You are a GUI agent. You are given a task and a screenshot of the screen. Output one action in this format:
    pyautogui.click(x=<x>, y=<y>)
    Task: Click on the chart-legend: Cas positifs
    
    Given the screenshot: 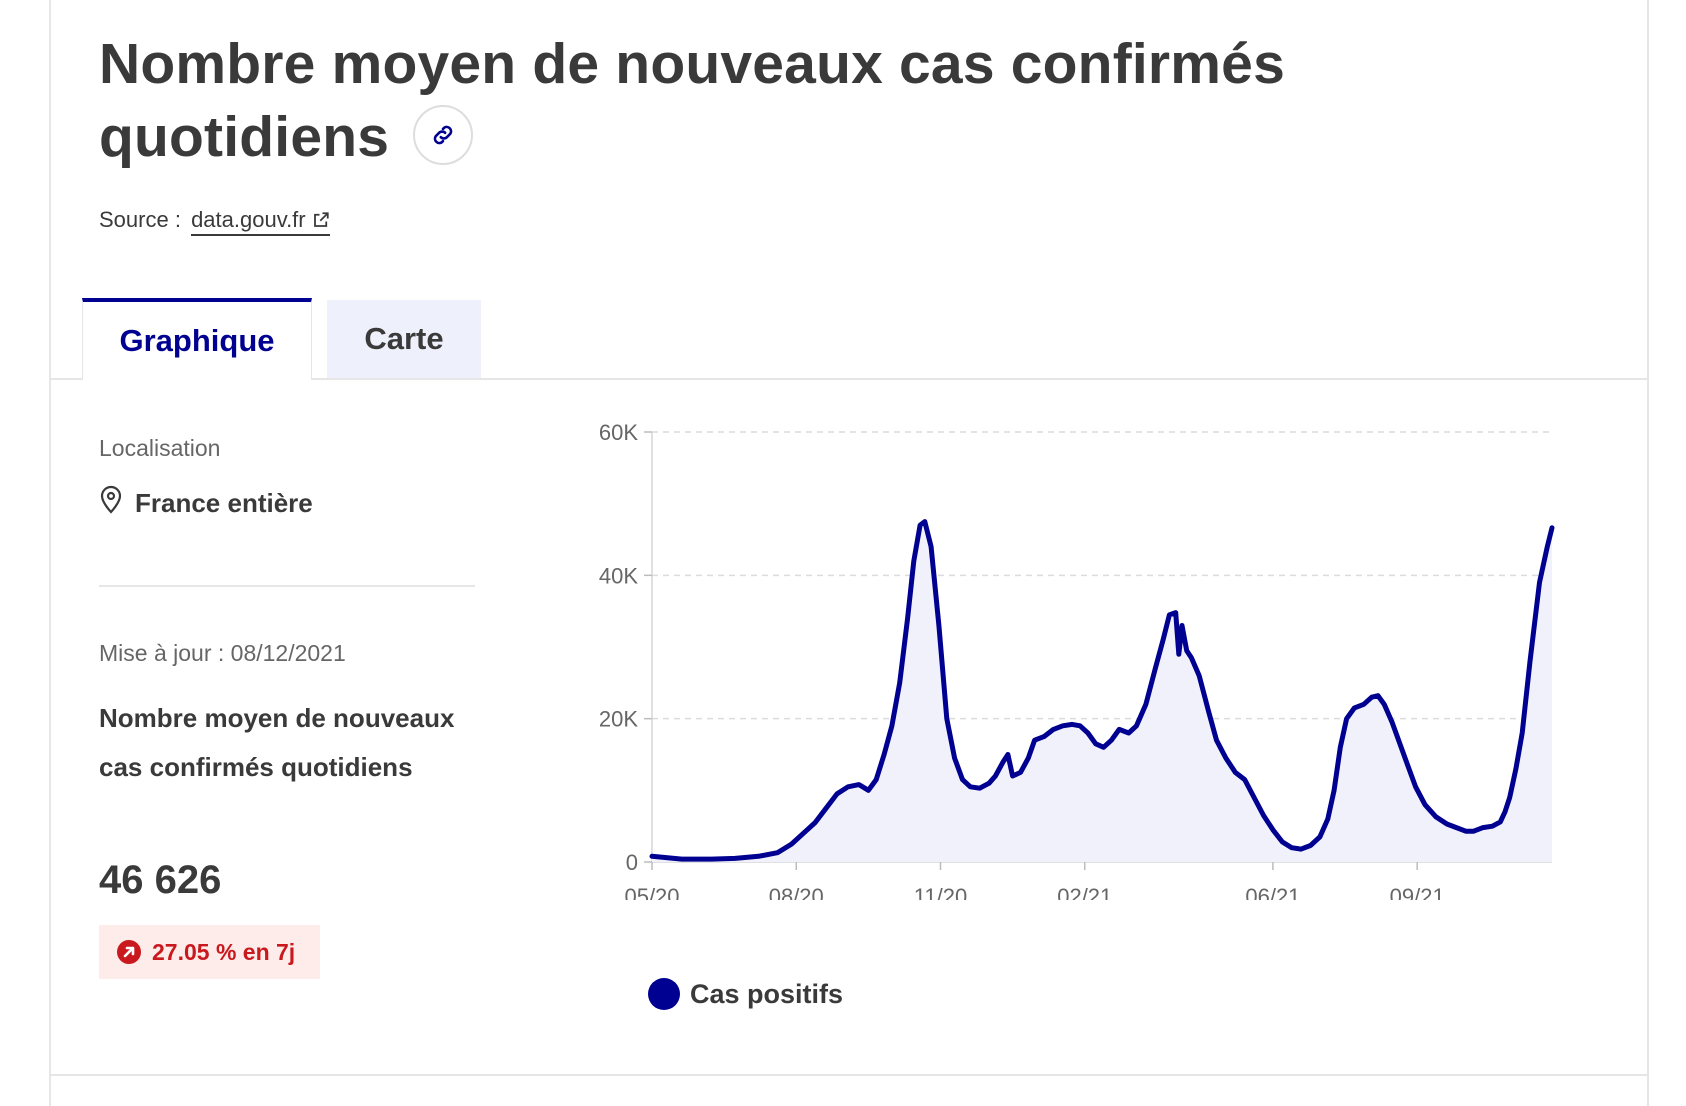 What is the action you would take?
    pyautogui.click(x=745, y=994)
    